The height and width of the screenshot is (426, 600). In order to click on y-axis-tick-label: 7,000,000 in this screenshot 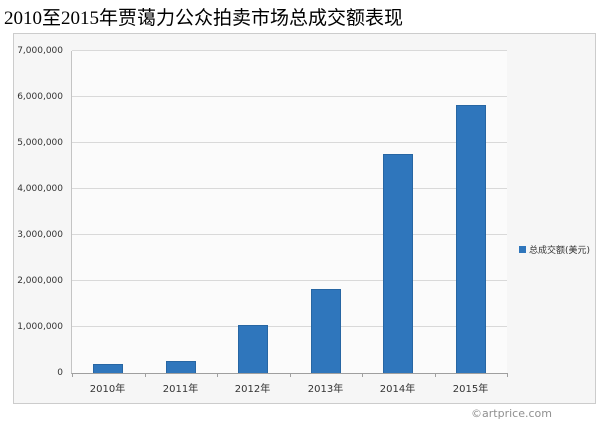, I will do `click(40, 51)`.